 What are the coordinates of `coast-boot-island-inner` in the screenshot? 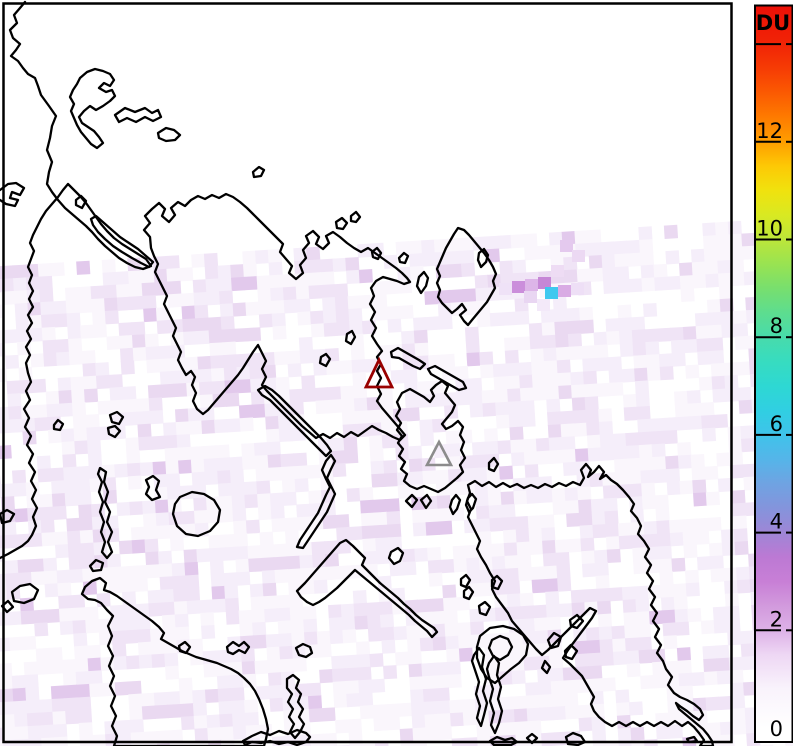 It's located at (500, 648).